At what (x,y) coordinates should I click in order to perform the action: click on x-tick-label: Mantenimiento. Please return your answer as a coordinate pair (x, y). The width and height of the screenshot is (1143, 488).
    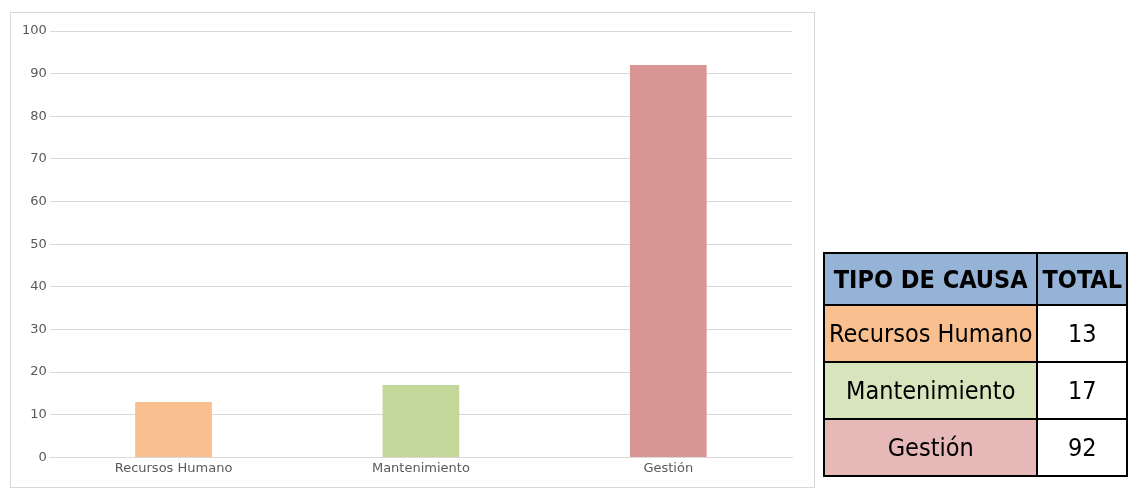
    Looking at the image, I should click on (420, 467).